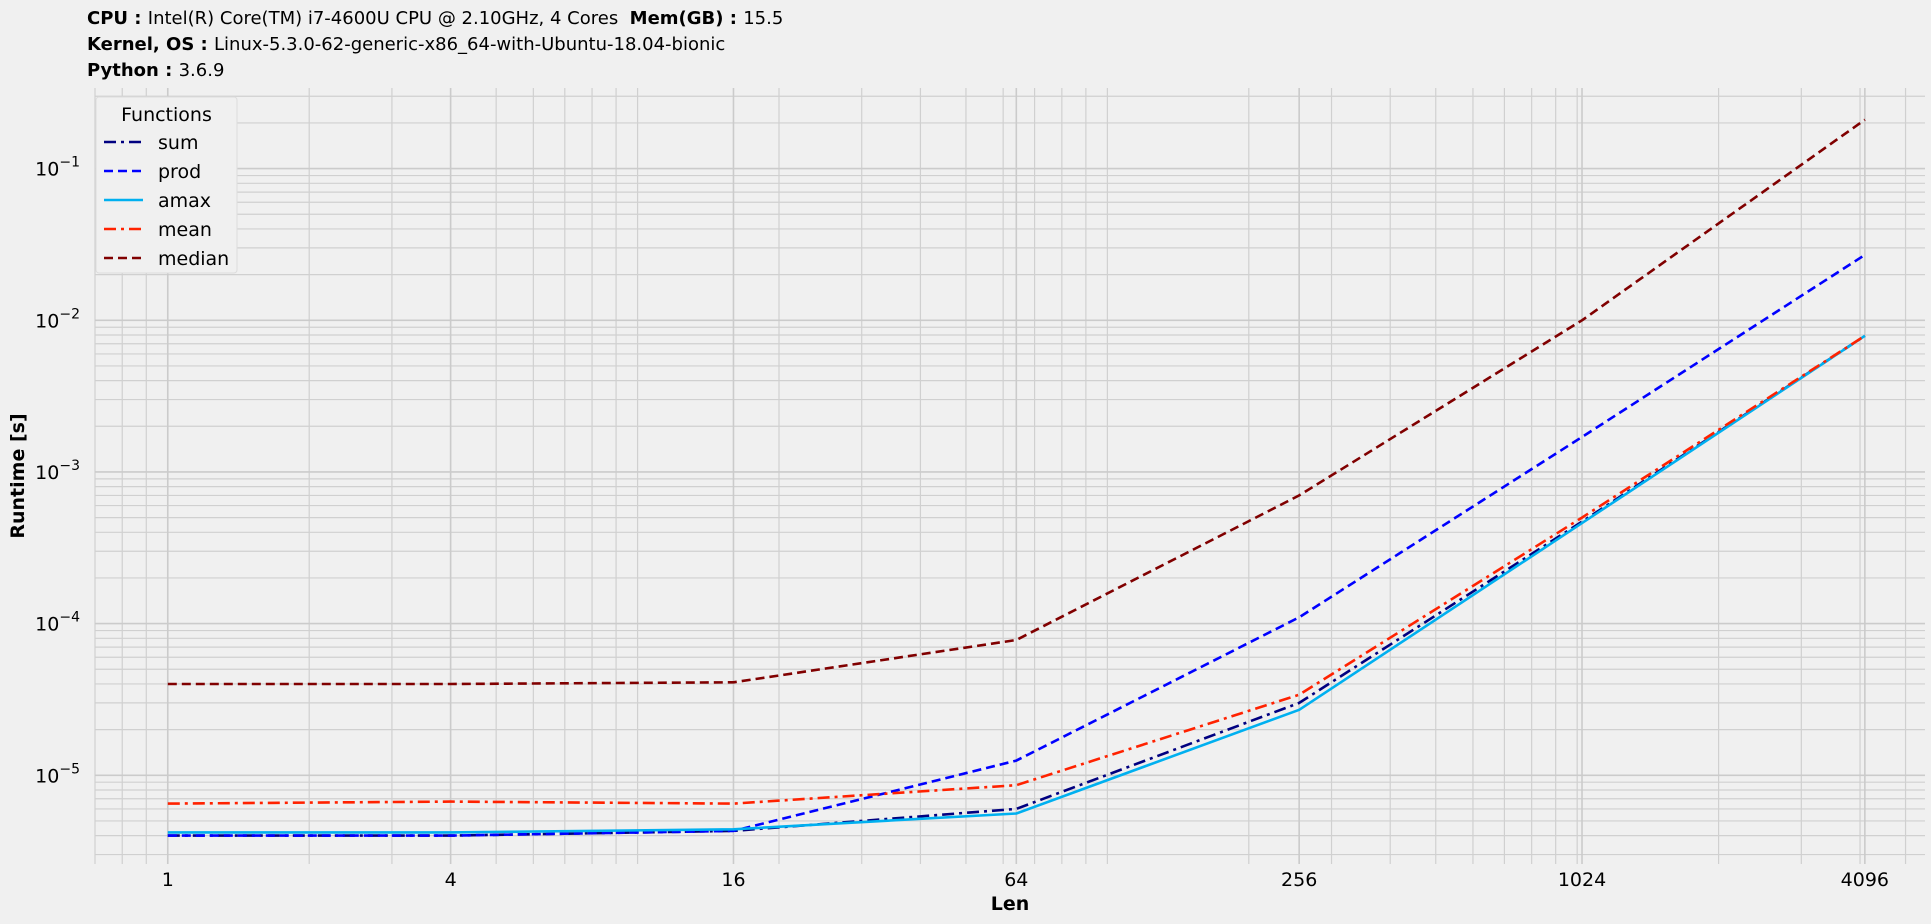 The height and width of the screenshot is (924, 1931). Describe the element at coordinates (193, 259) in the screenshot. I see `legend-label-median: median` at that location.